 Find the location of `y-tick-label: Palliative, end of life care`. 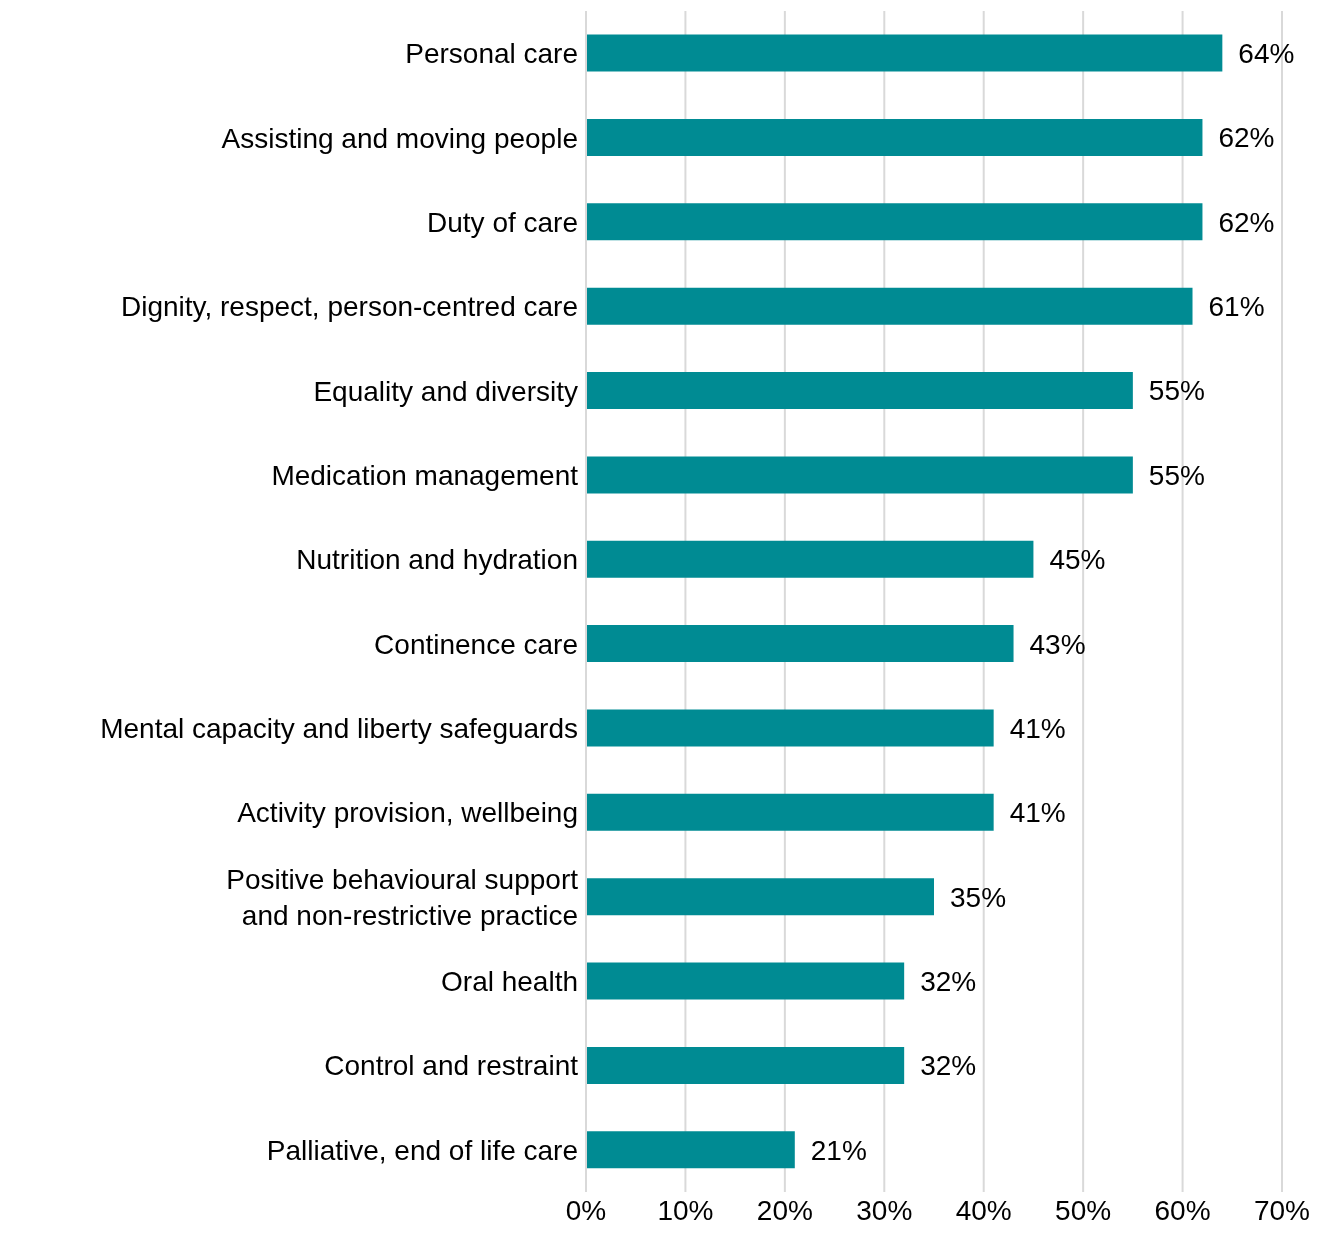

y-tick-label: Palliative, end of life care is located at coordinates (422, 1150).